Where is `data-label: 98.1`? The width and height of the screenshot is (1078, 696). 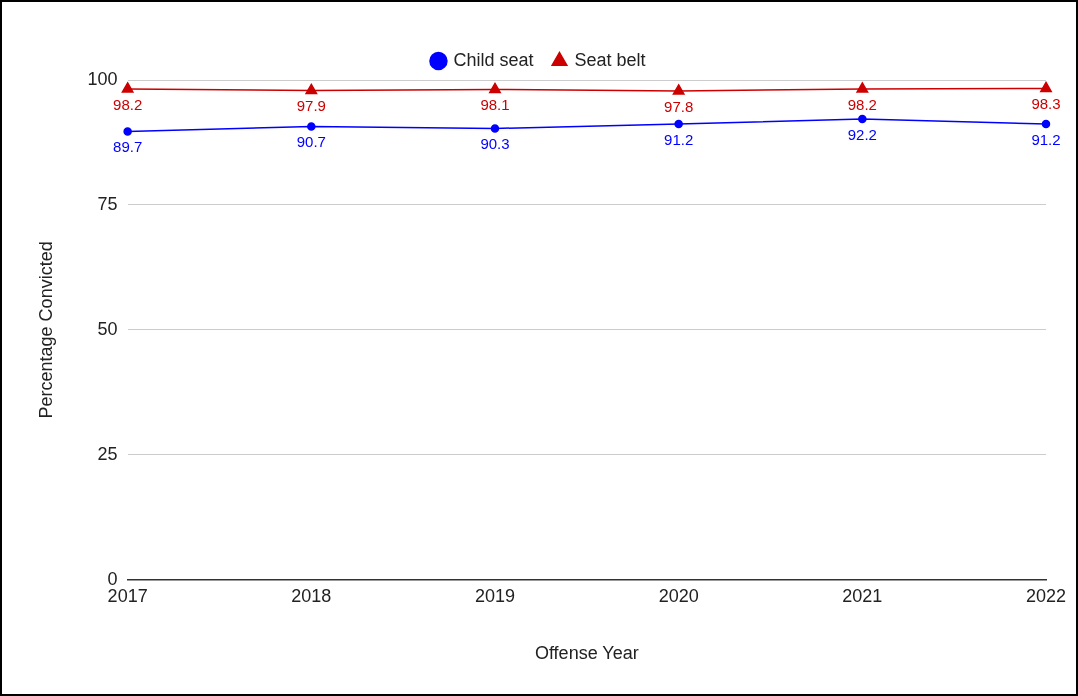 data-label: 98.1 is located at coordinates (495, 105).